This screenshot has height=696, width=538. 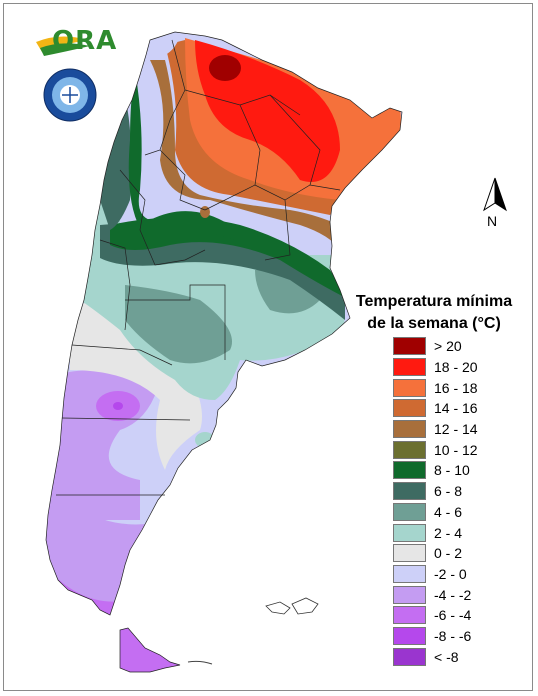 What do you see at coordinates (150, 650) in the screenshot?
I see `tierra-del-fuego-island` at bounding box center [150, 650].